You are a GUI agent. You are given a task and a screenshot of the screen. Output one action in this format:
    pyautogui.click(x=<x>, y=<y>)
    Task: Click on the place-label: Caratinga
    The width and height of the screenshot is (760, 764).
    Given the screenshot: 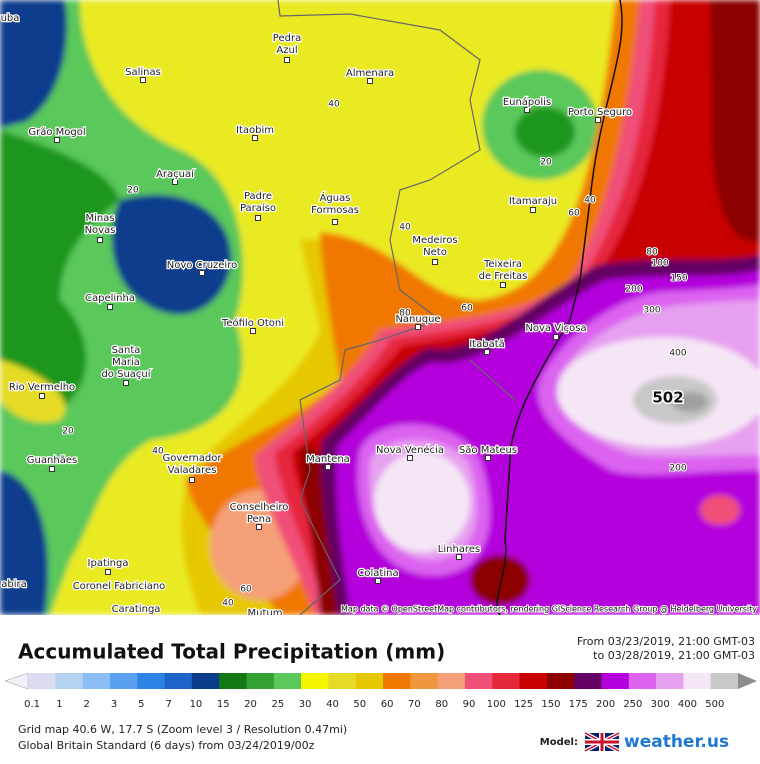 What is the action you would take?
    pyautogui.click(x=136, y=609)
    